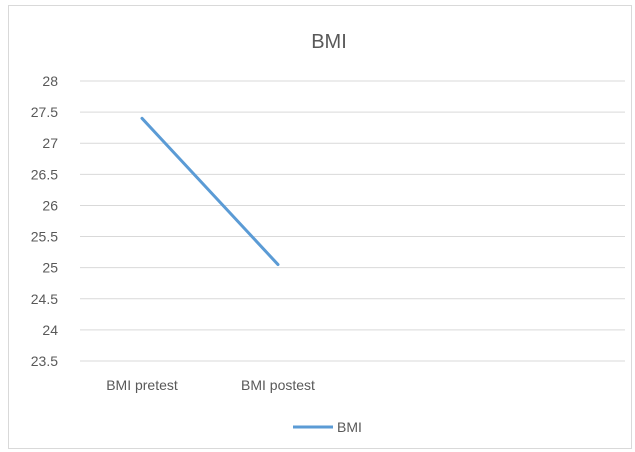  I want to click on y-tick-label: 23.5, so click(44, 361).